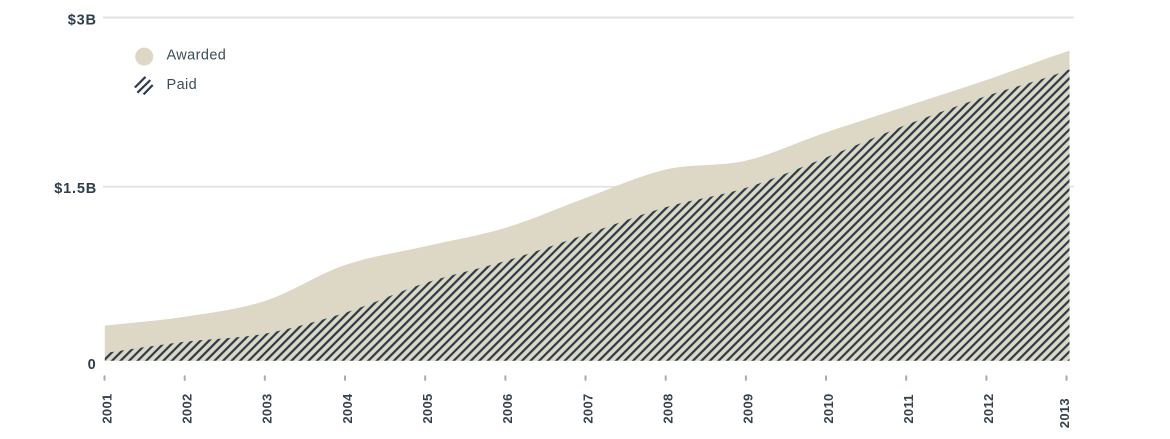 The width and height of the screenshot is (1170, 439). Describe the element at coordinates (587, 408) in the screenshot. I see `svg-text: 2007` at that location.